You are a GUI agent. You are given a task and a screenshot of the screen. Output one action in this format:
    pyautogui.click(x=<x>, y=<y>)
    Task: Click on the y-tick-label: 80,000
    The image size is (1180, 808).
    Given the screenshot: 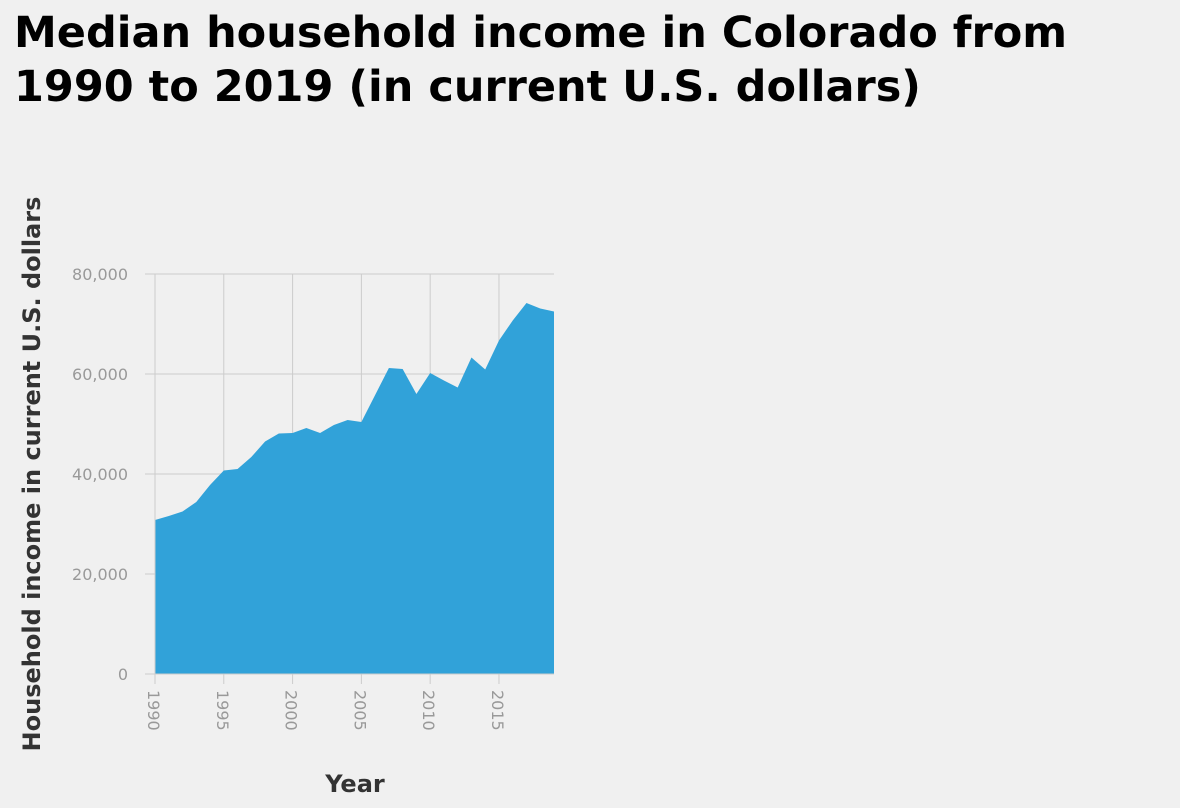 What is the action you would take?
    pyautogui.click(x=100, y=274)
    